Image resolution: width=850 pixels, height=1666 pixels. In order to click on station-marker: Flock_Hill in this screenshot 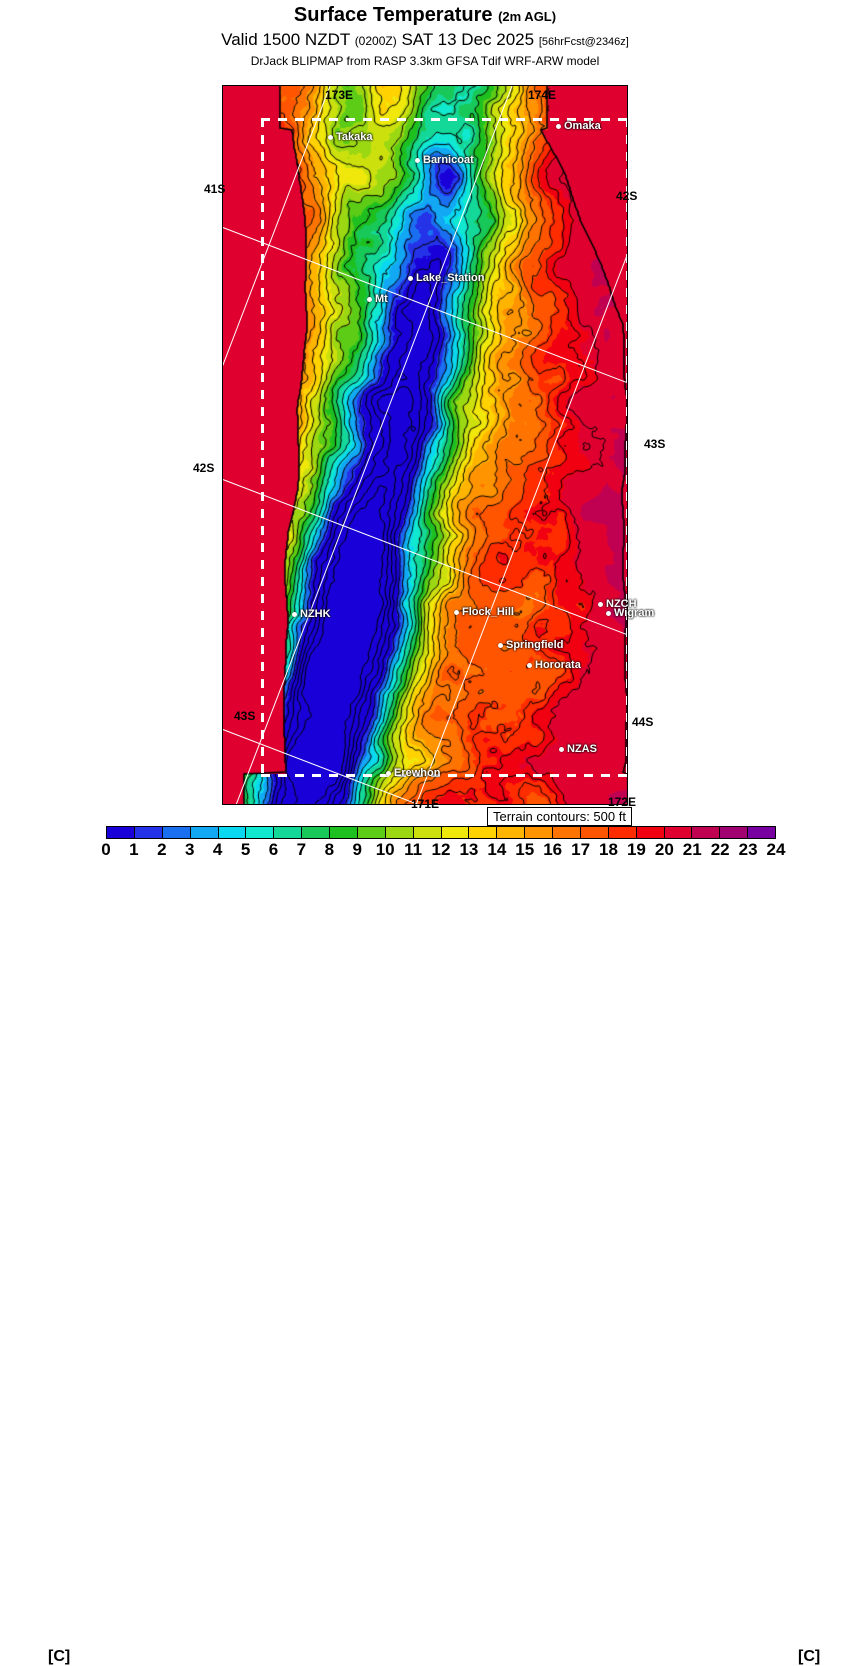, I will do `click(484, 612)`.